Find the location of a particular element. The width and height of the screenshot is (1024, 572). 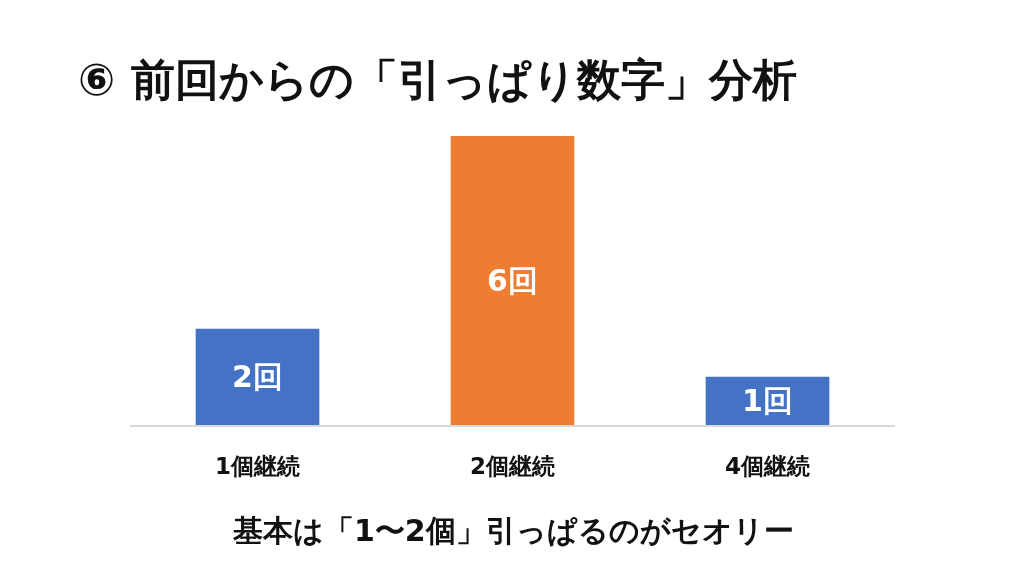

x-tick-label: 2個継続 is located at coordinates (512, 466).